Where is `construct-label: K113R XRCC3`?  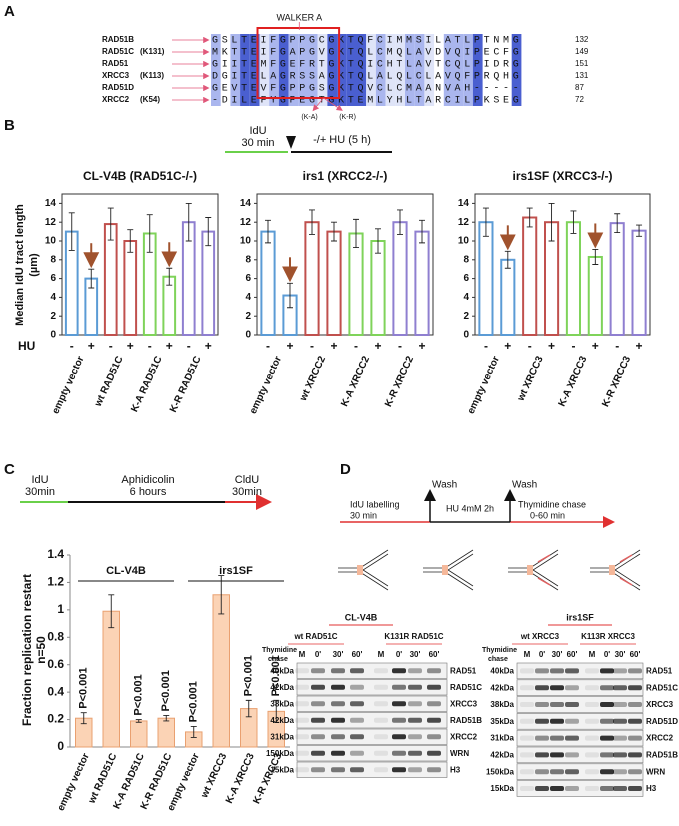 construct-label: K113R XRCC3 is located at coordinates (608, 636).